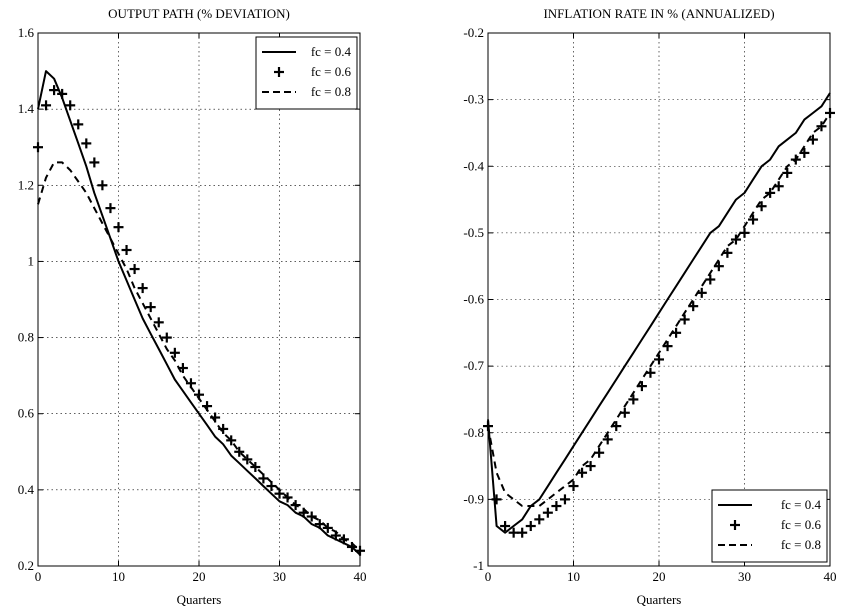 This screenshot has width=841, height=607. I want to click on y-tick-label: -0.5, so click(473, 232).